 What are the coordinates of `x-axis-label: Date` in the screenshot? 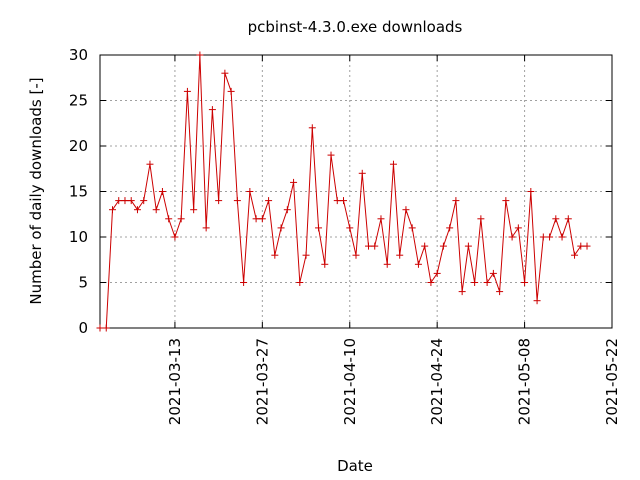 It's located at (355, 466).